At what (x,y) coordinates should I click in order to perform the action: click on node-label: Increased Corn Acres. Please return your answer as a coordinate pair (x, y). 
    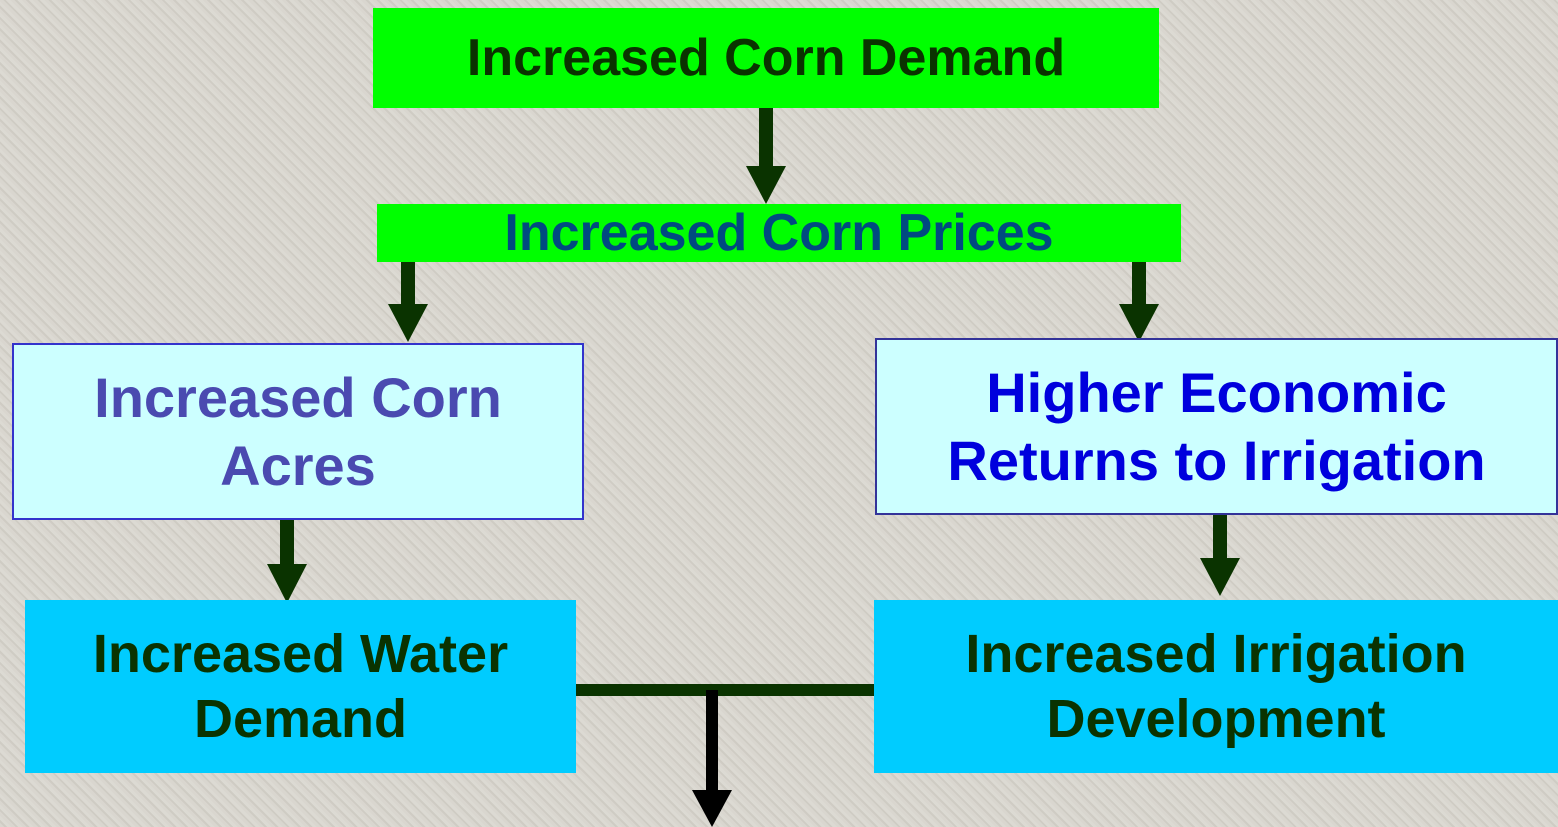
    Looking at the image, I should click on (298, 431).